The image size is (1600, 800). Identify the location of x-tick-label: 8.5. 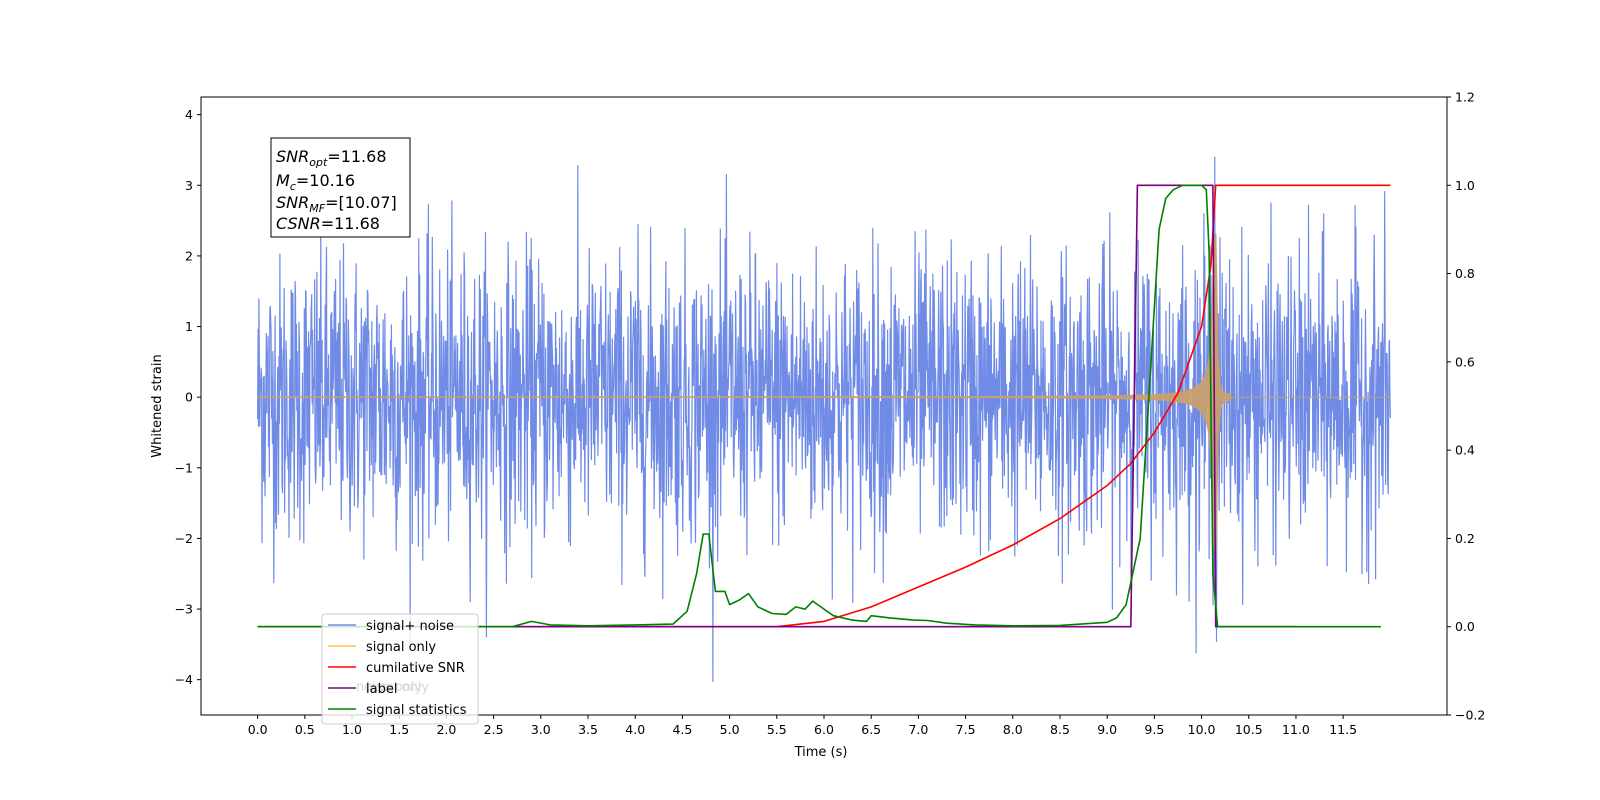
(1060, 729).